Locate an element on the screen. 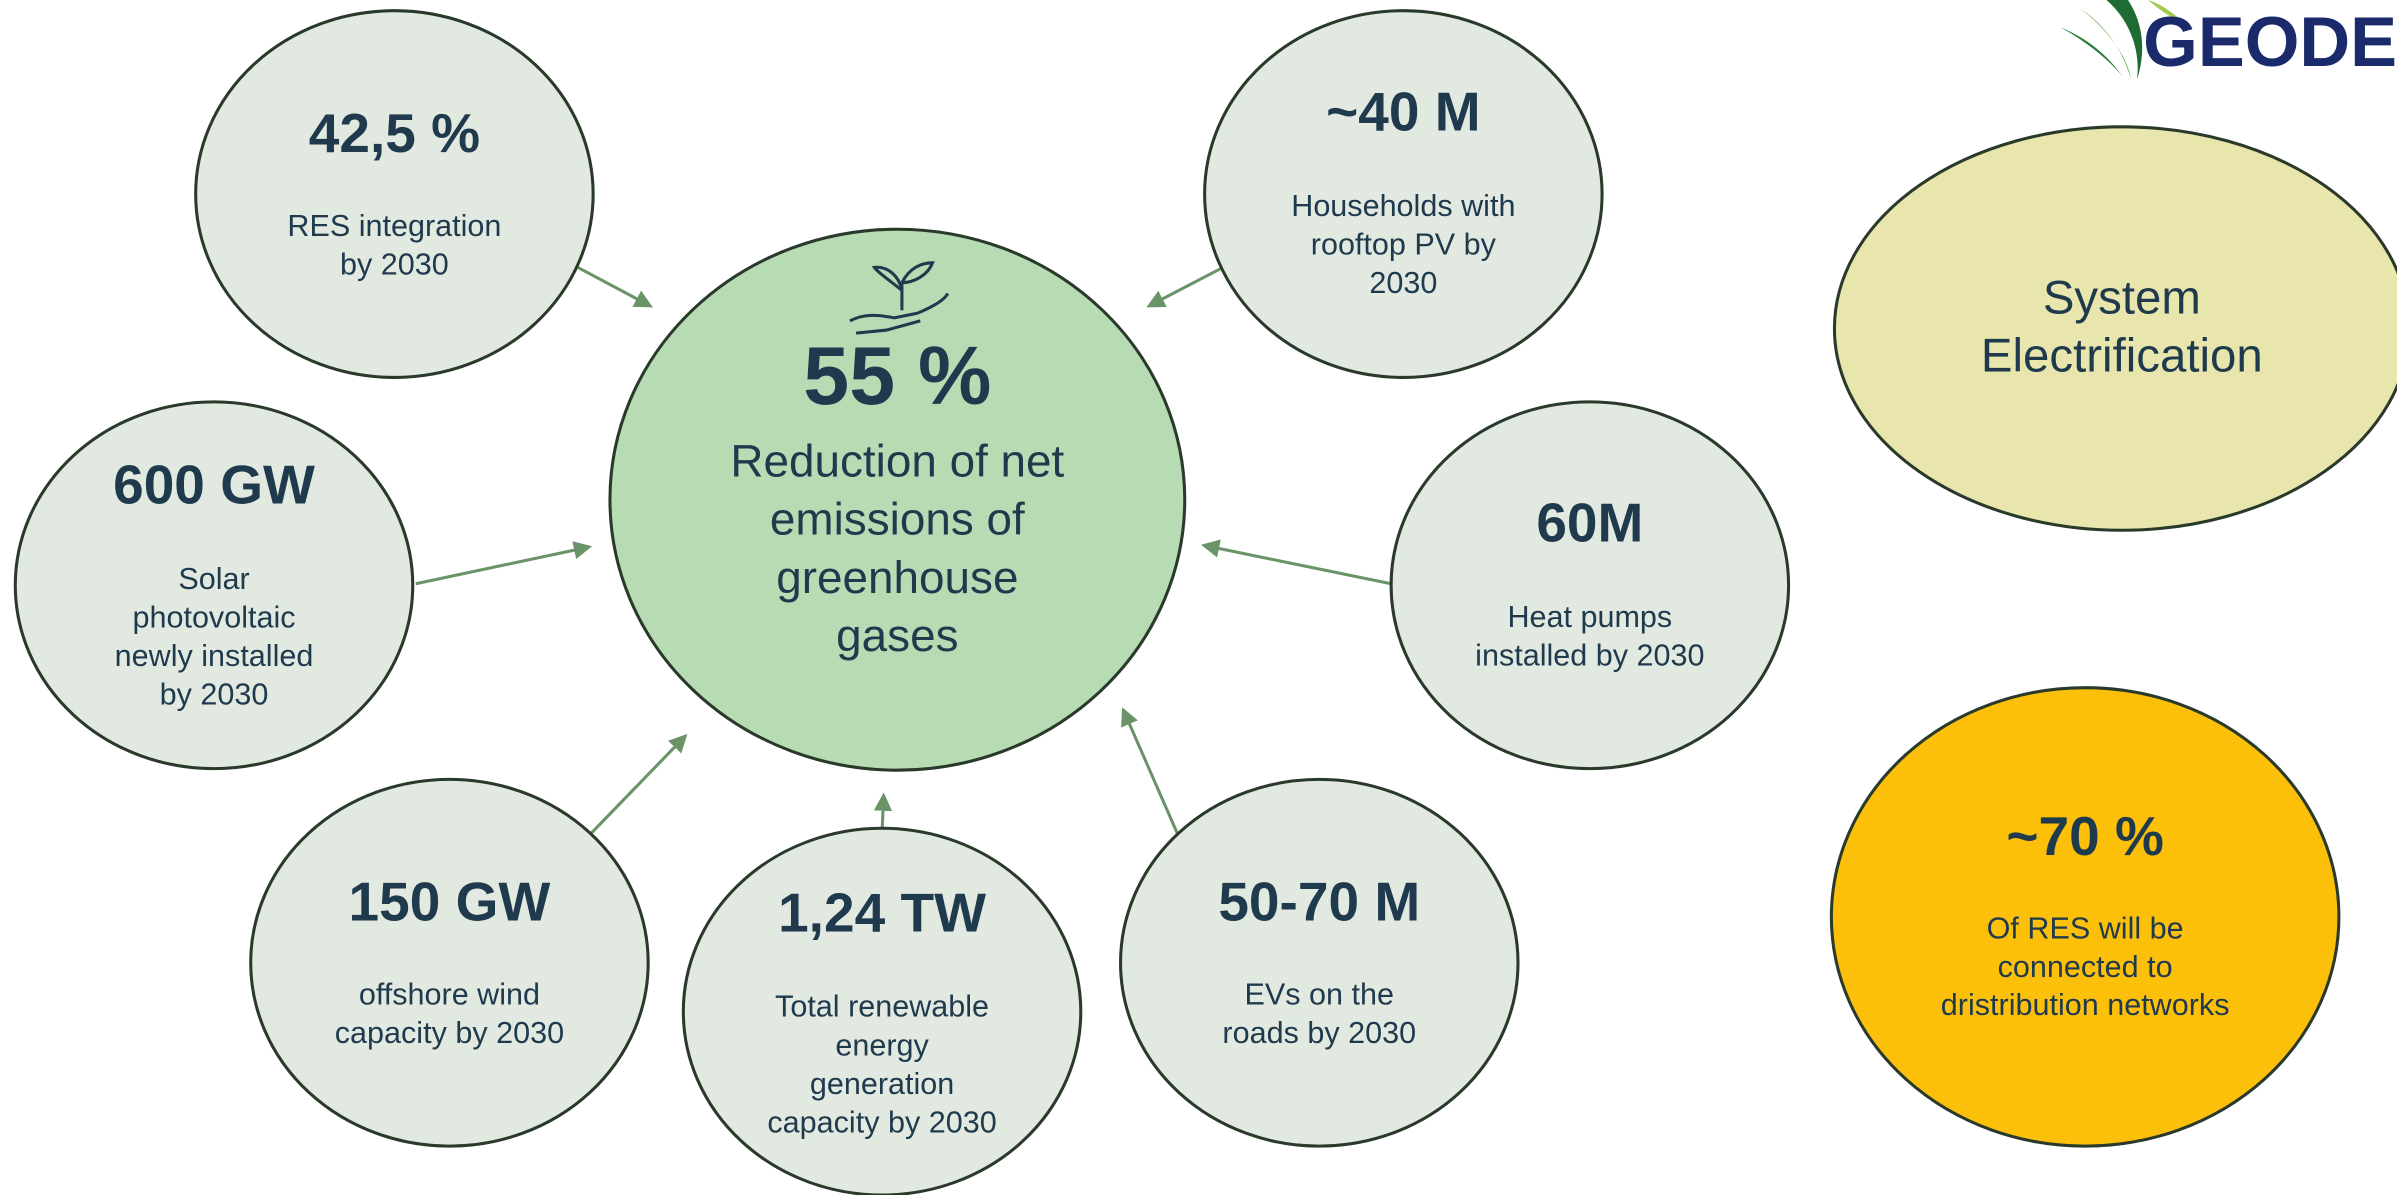 The height and width of the screenshot is (1195, 2397). bubble-title: 55 % is located at coordinates (897, 376).